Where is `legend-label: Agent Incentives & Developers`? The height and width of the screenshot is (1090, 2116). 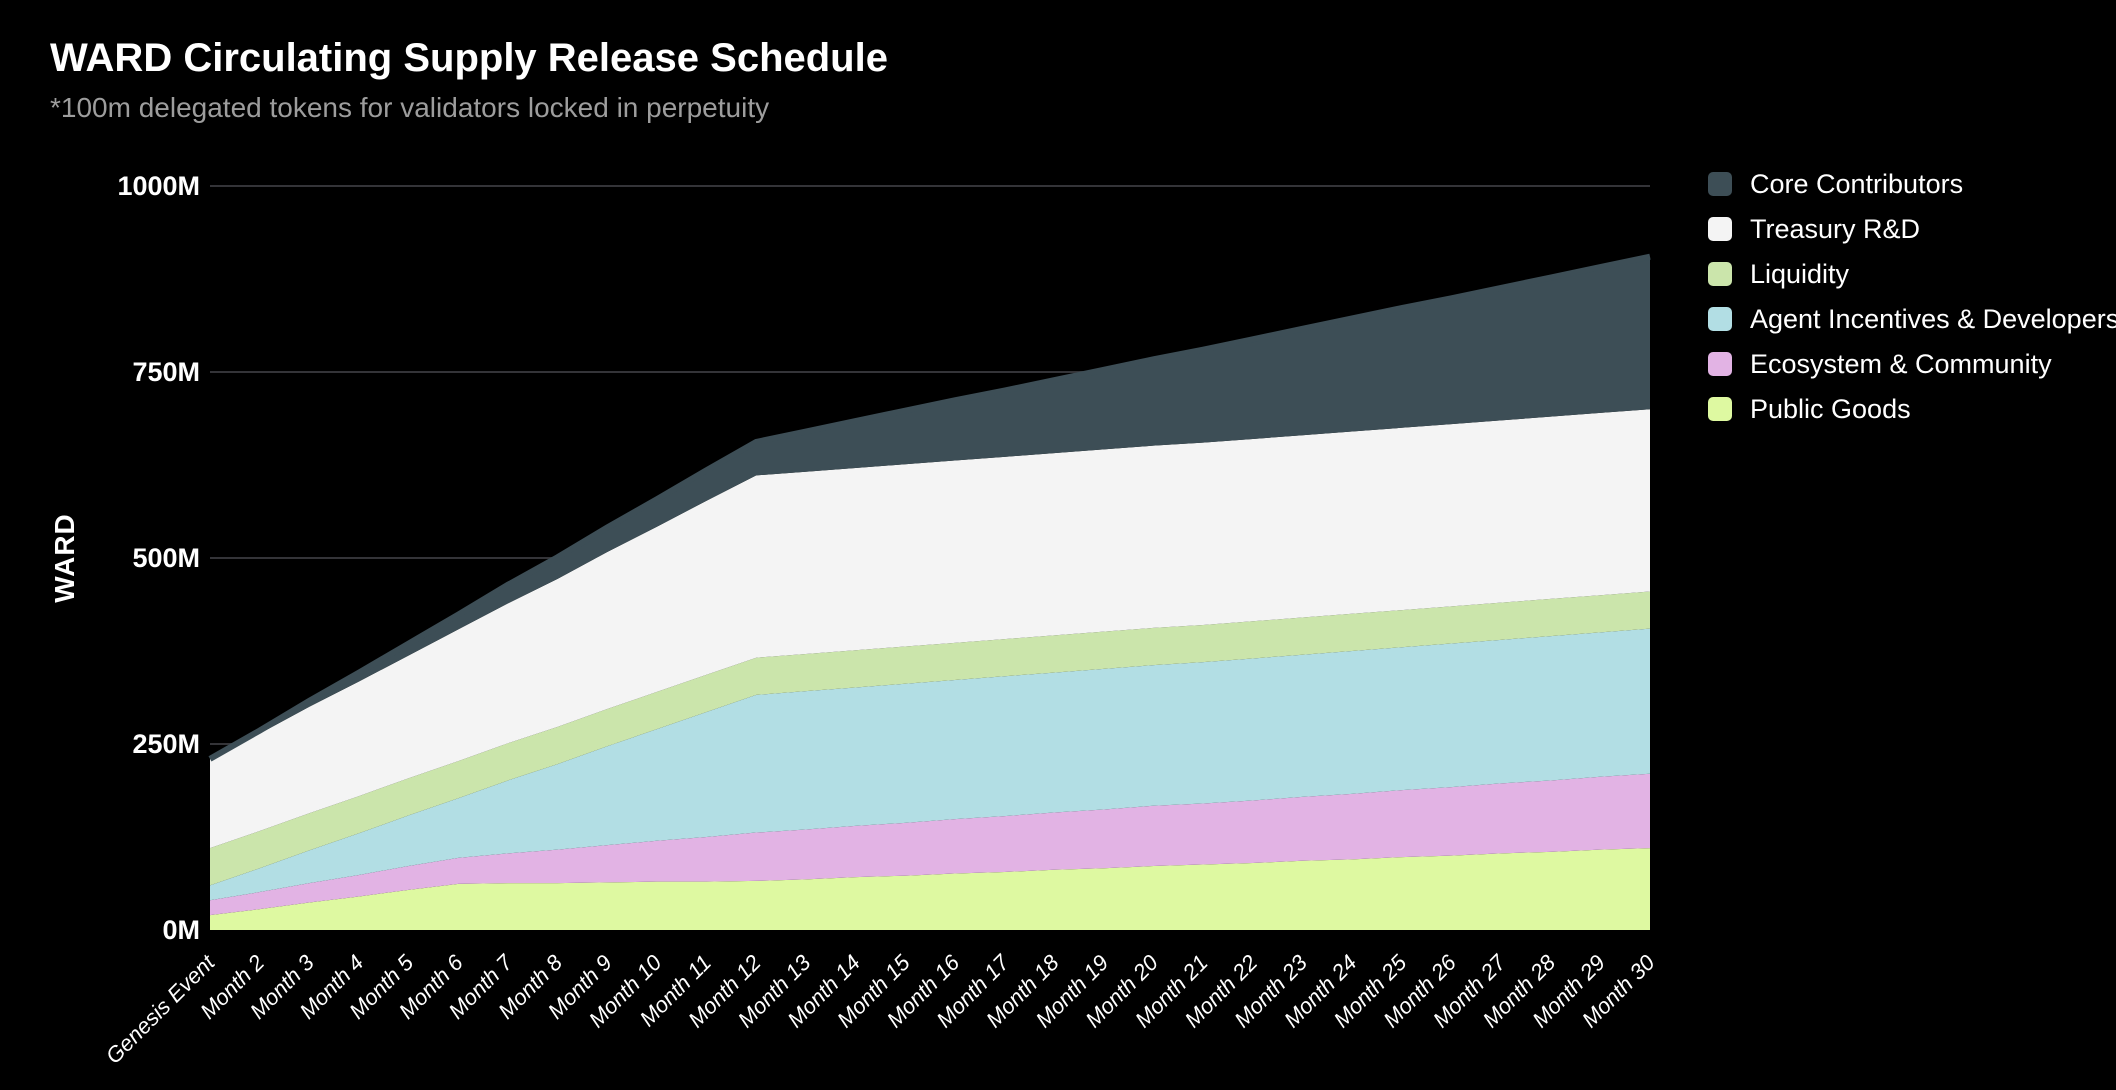
legend-label: Agent Incentives & Developers is located at coordinates (1933, 319).